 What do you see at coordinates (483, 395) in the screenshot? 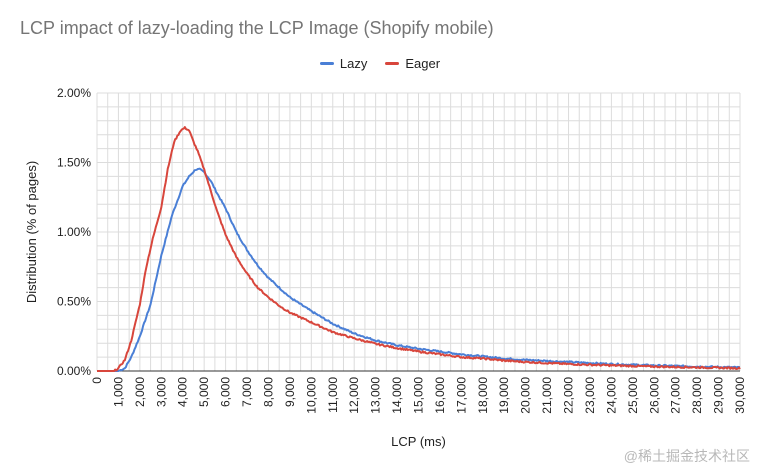
I see `x-tick-label: 18,000` at bounding box center [483, 395].